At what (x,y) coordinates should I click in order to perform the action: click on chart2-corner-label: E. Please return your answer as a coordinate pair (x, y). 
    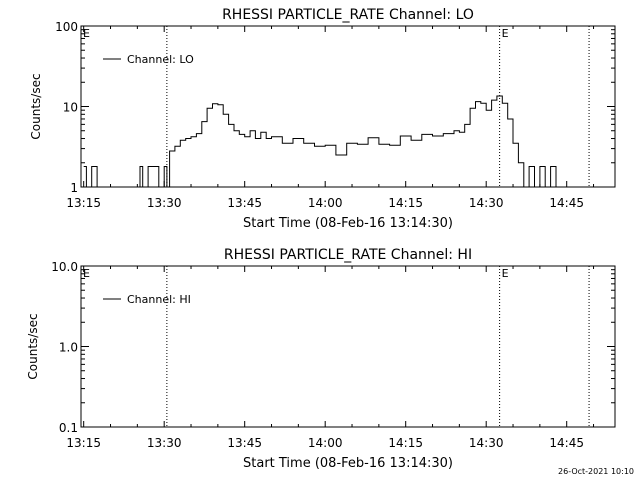
    Looking at the image, I should click on (86, 273).